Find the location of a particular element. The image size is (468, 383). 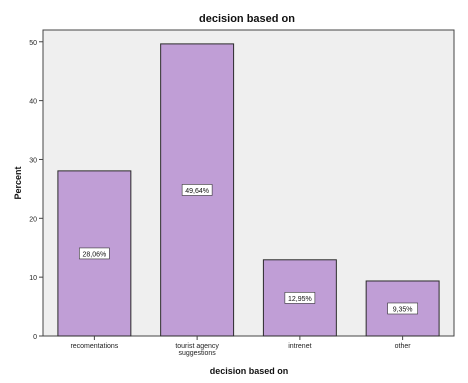

data-label: 9,35% is located at coordinates (403, 309).